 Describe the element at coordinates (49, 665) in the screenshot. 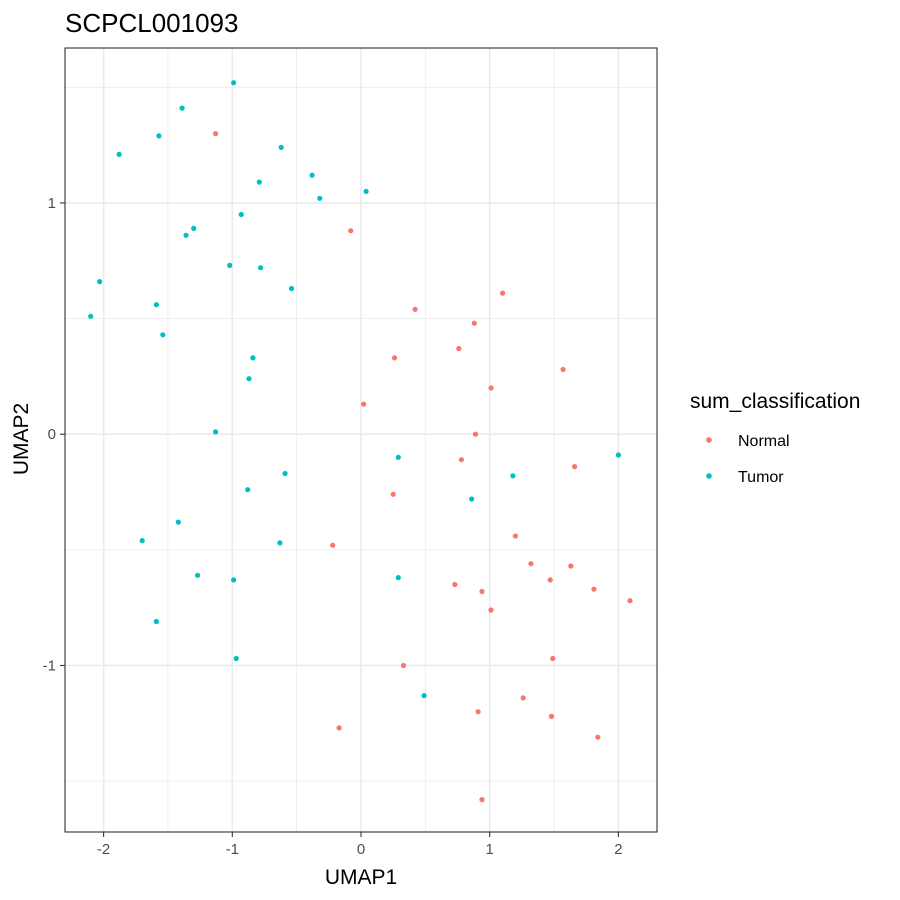

I see `y-tick-label: -1` at that location.